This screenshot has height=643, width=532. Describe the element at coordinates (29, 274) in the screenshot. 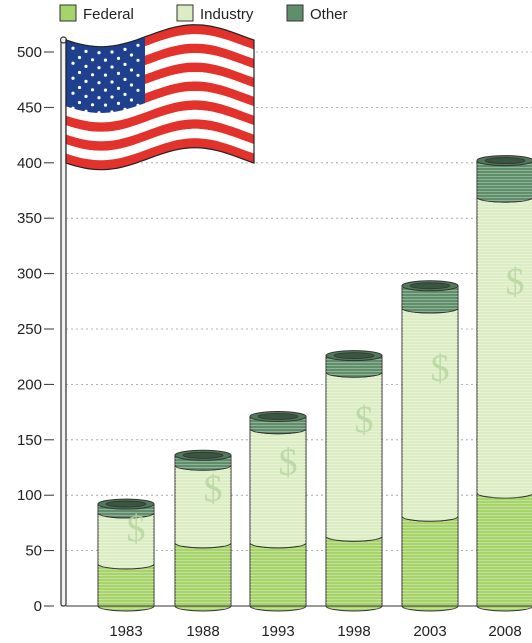

I see `y-tick-label: 300` at that location.